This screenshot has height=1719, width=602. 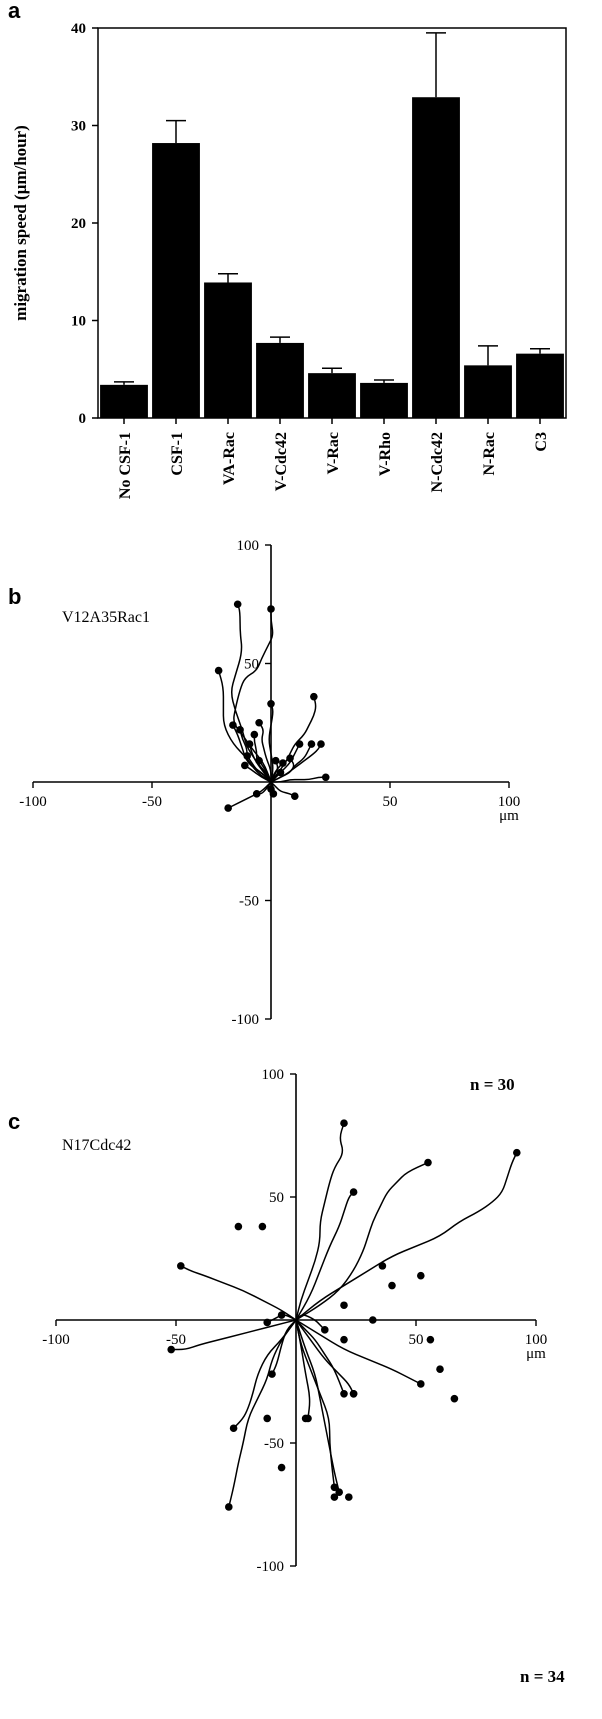 What do you see at coordinates (541, 442) in the screenshot?
I see `category-label: C3` at bounding box center [541, 442].